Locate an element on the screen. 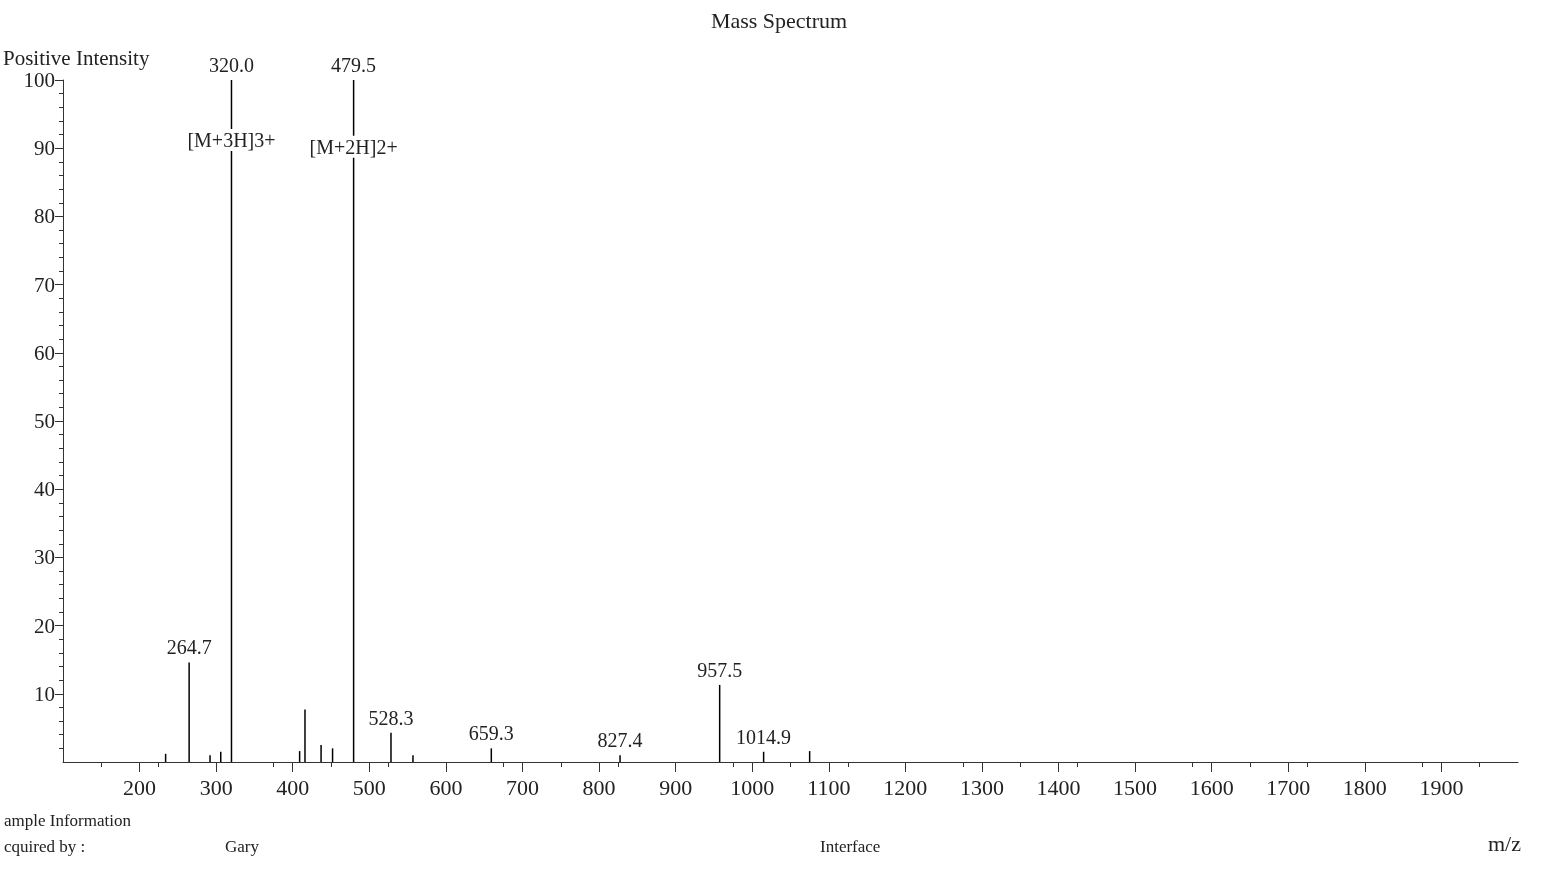 The height and width of the screenshot is (872, 1558). annotation: 320.0 is located at coordinates (231, 65).